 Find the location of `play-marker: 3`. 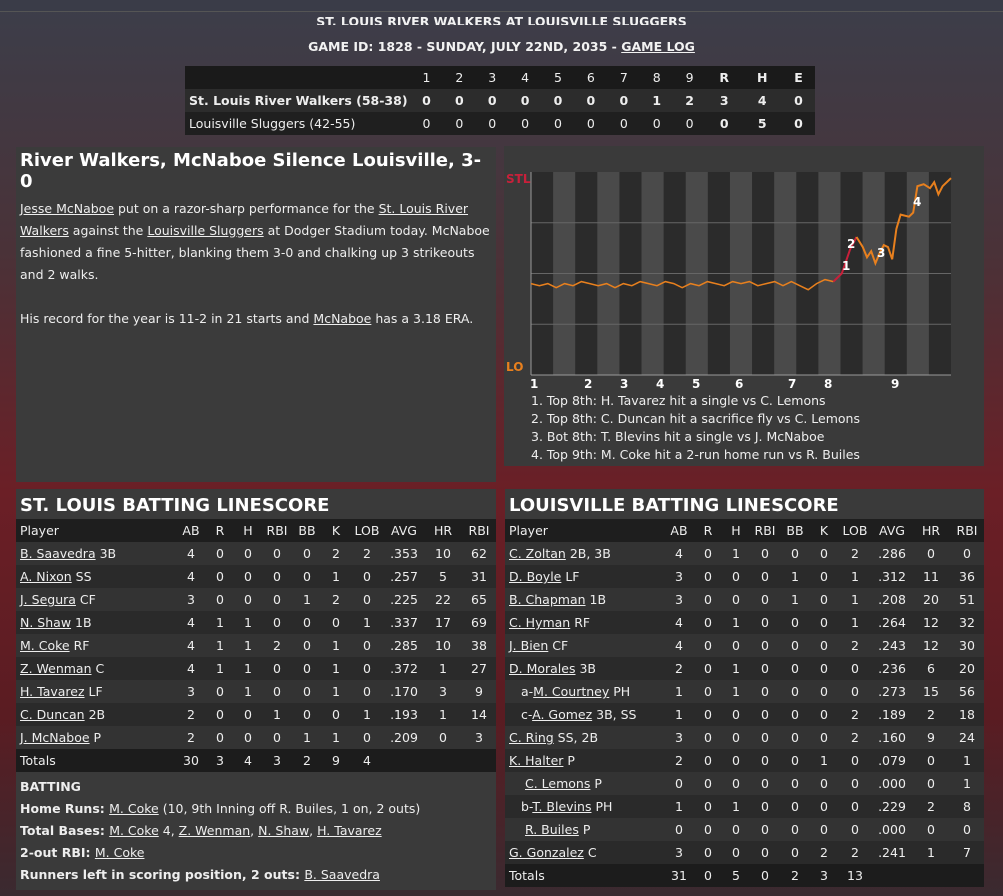

play-marker: 3 is located at coordinates (881, 253).